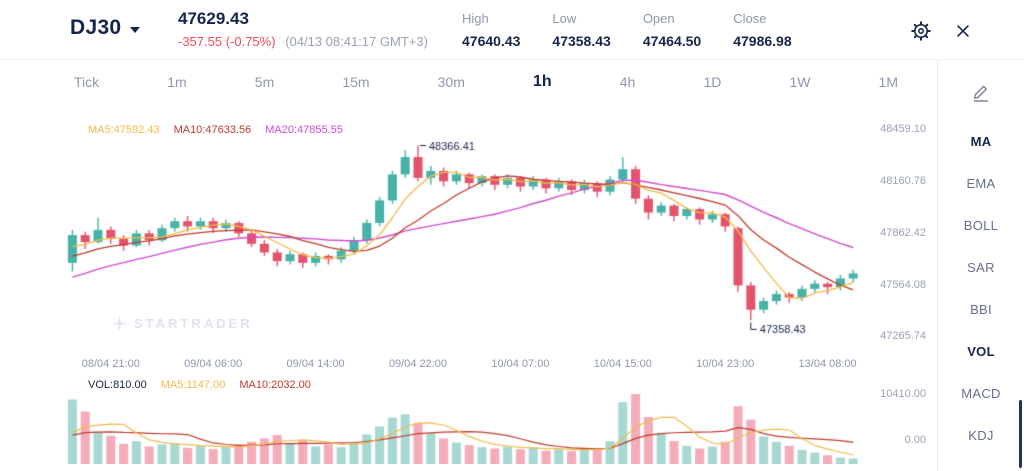 Image resolution: width=1024 pixels, height=471 pixels. Describe the element at coordinates (903, 336) in the screenshot. I see `price-axis-label: 47265.74` at that location.